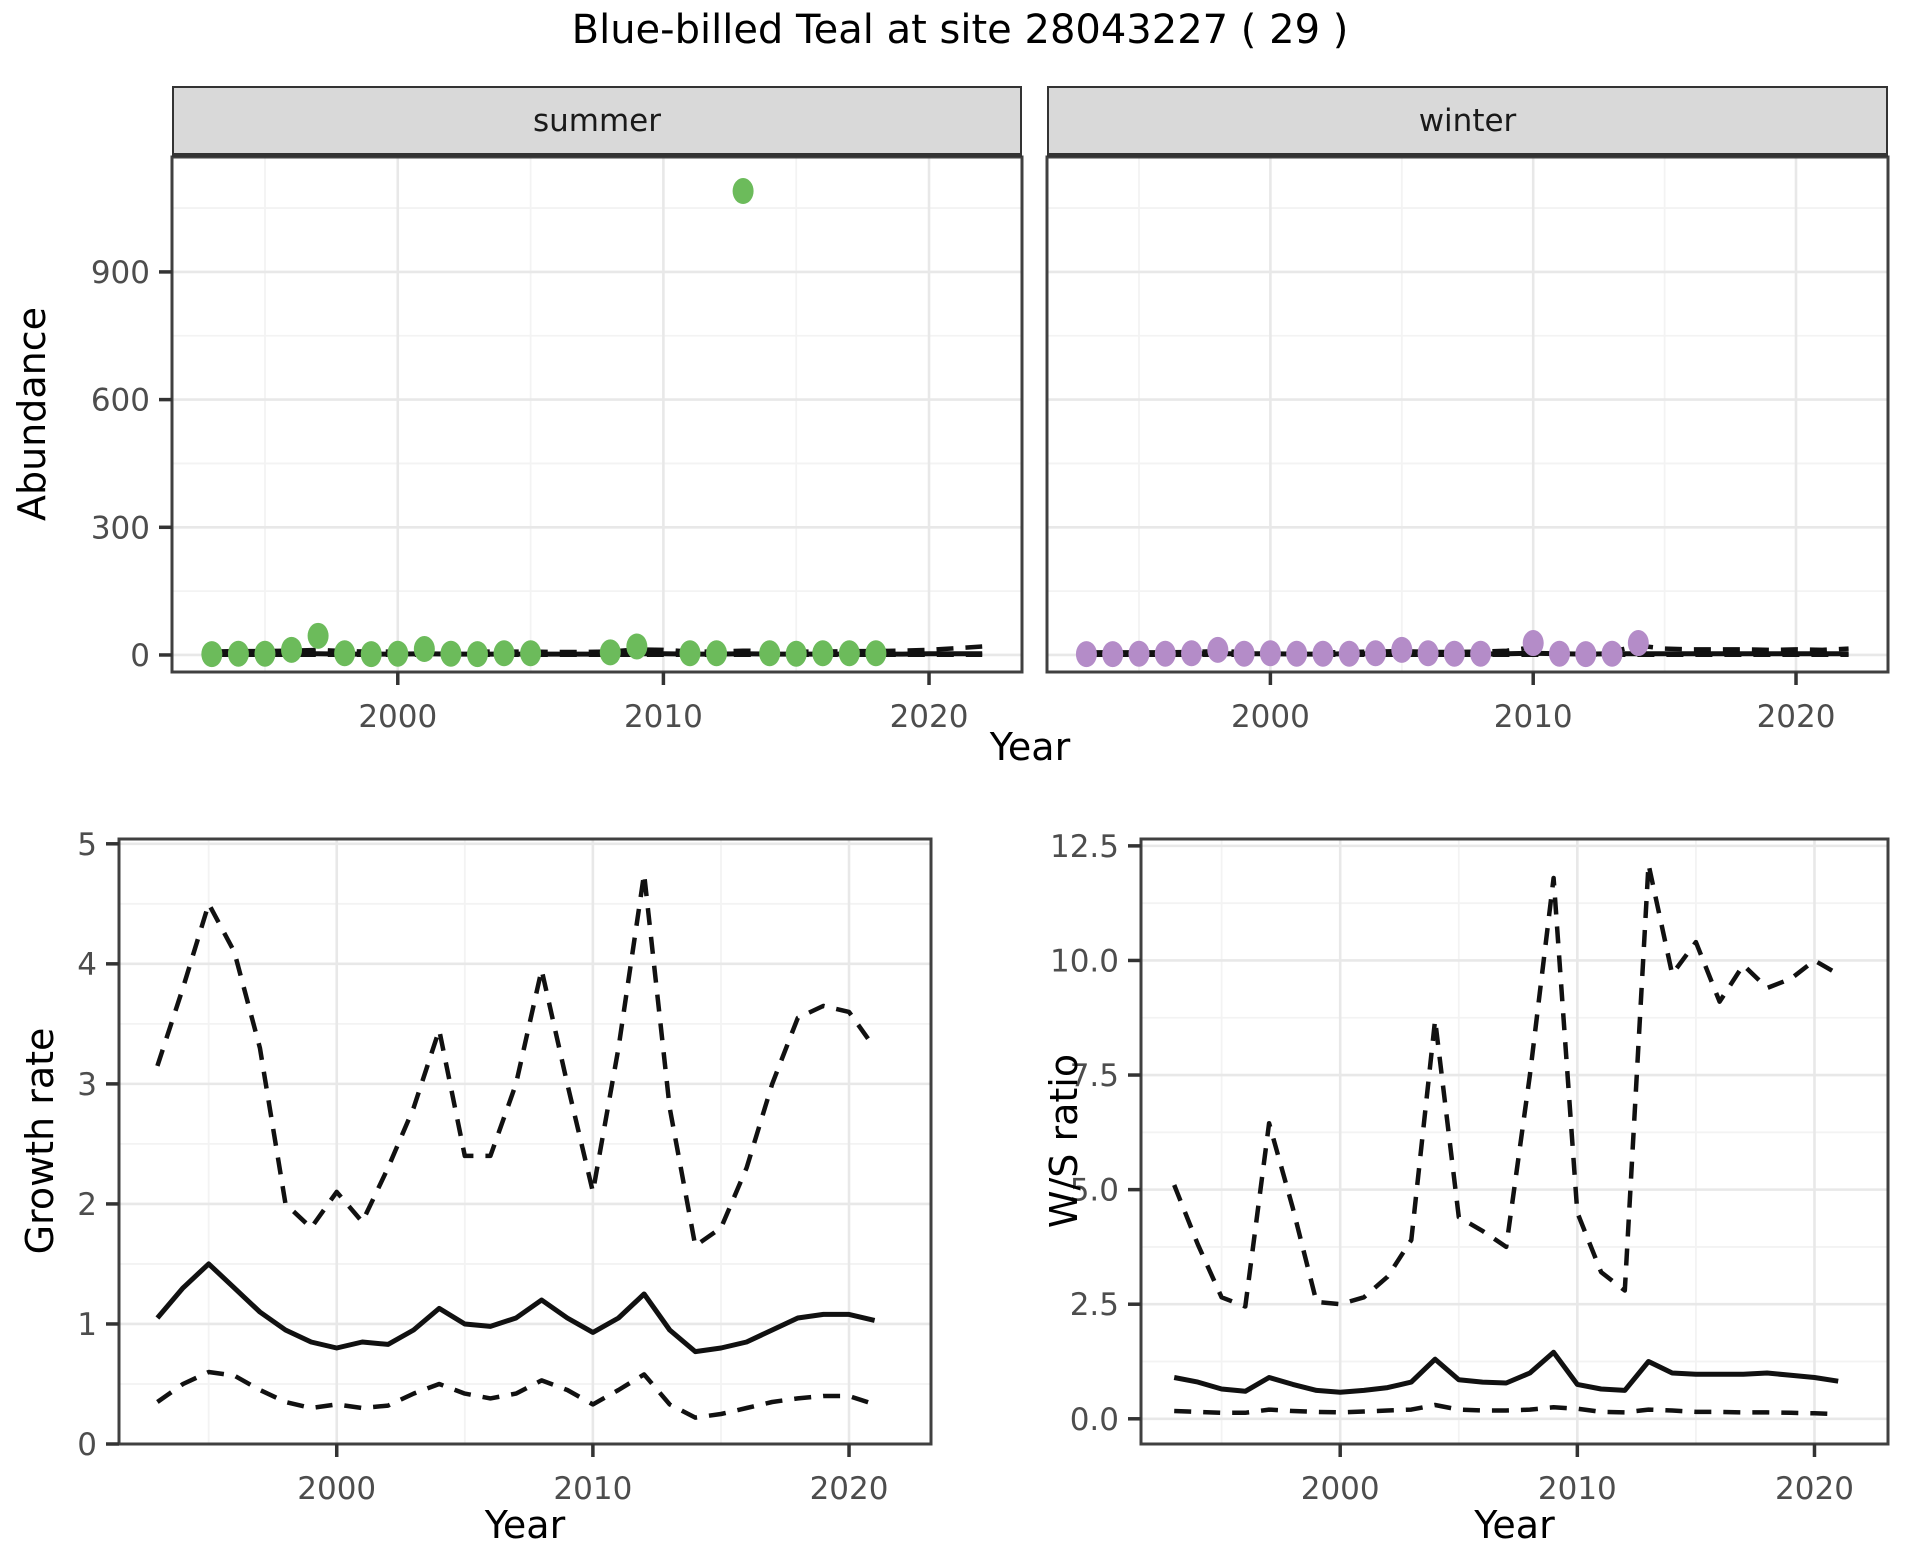 The image size is (1920, 1560). What do you see at coordinates (1084, 847) in the screenshot?
I see `svg-text: 12.5` at bounding box center [1084, 847].